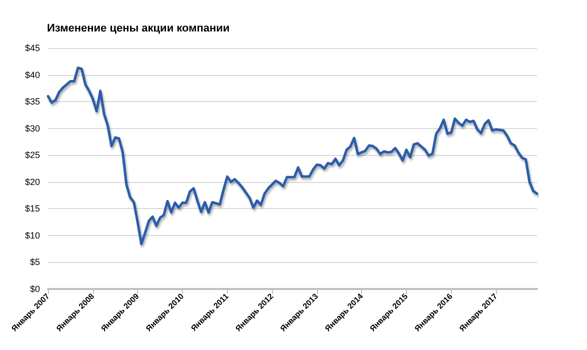  Describe the element at coordinates (32, 128) in the screenshot. I see `y-tick-label: $30` at that location.